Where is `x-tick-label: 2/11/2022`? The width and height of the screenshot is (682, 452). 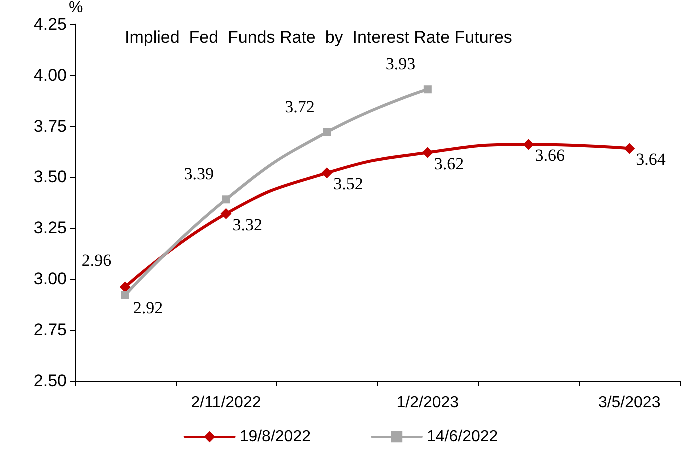 x-tick-label: 2/11/2022 is located at coordinates (226, 403).